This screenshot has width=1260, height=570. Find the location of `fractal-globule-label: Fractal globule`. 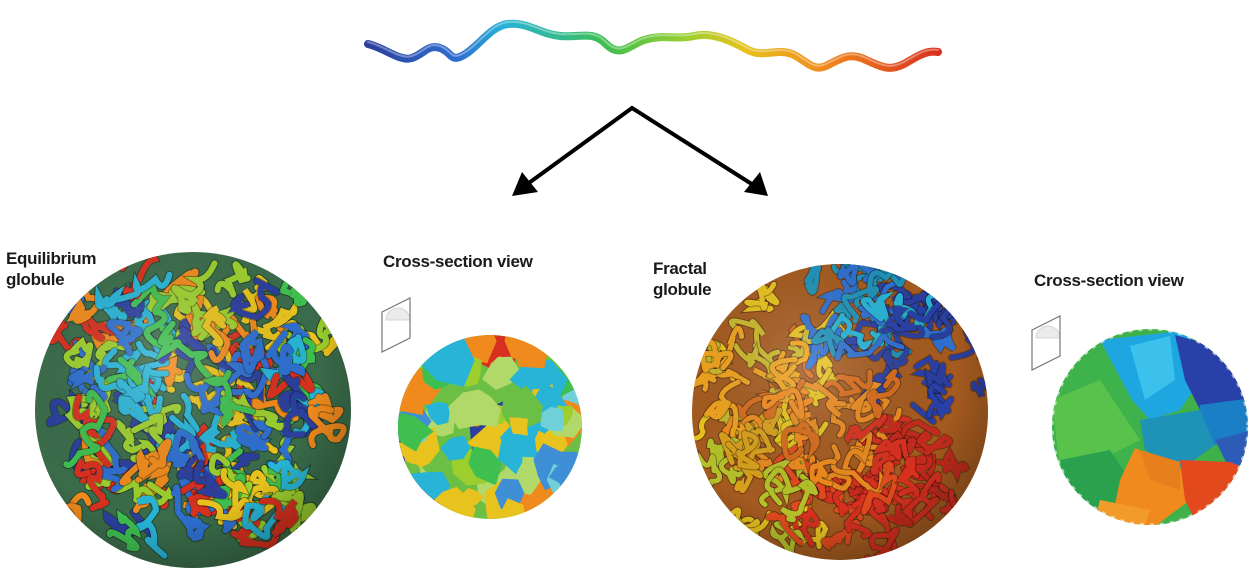

fractal-globule-label: Fractal globule is located at coordinates (682, 279).